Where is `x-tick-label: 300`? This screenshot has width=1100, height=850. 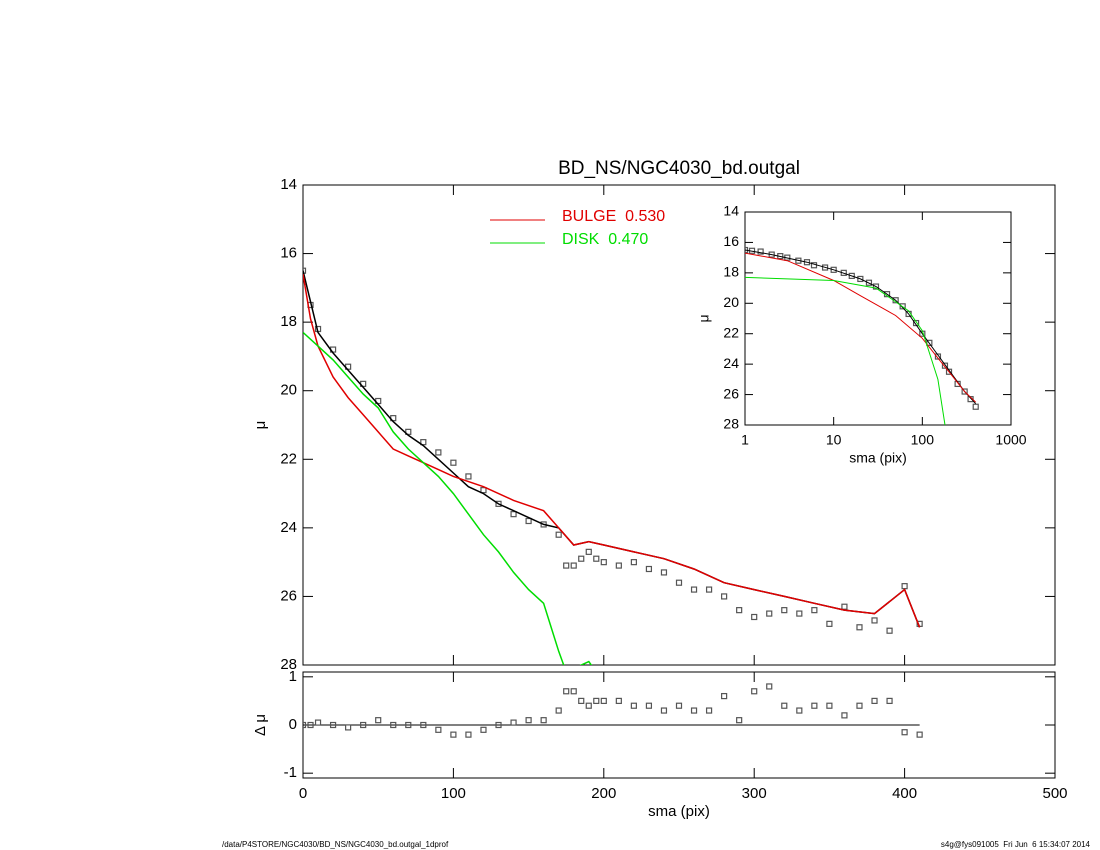 x-tick-label: 300 is located at coordinates (754, 793).